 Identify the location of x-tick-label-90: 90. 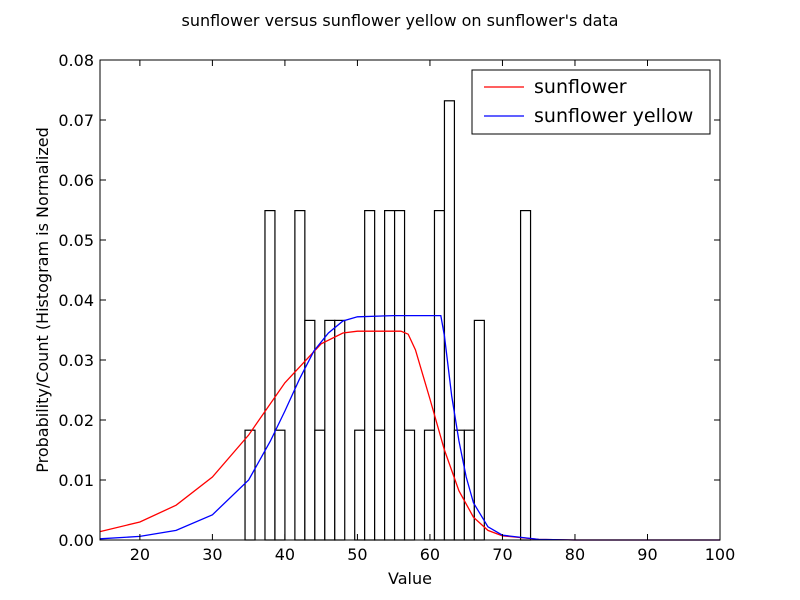
(647, 554).